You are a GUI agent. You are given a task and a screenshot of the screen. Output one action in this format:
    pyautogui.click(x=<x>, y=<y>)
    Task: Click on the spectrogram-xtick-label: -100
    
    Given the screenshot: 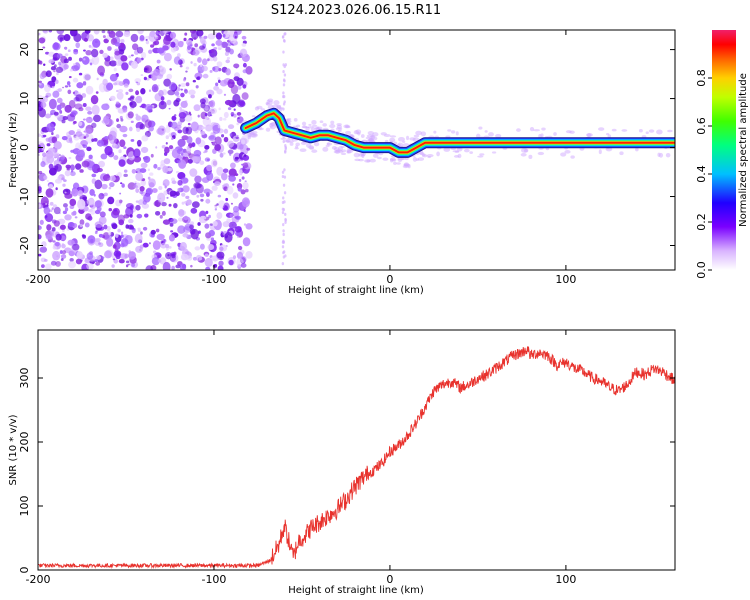 What is the action you would take?
    pyautogui.click(x=213, y=279)
    